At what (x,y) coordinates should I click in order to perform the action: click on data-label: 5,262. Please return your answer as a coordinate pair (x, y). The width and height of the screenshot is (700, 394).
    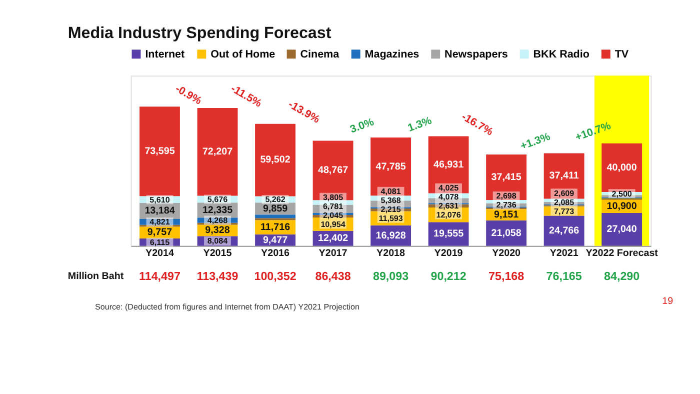
    Looking at the image, I should click on (275, 199).